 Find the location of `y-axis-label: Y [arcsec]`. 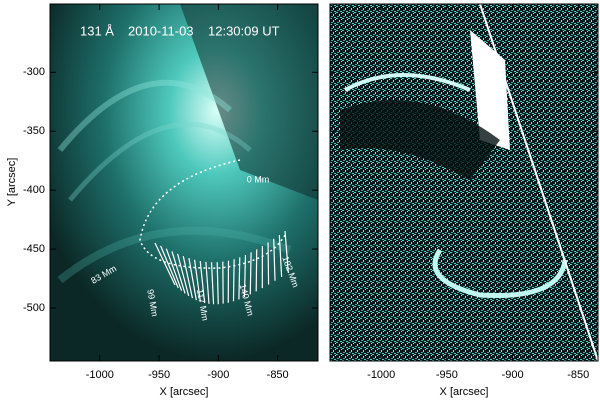

y-axis-label: Y [arcsec] is located at coordinates (12, 182).